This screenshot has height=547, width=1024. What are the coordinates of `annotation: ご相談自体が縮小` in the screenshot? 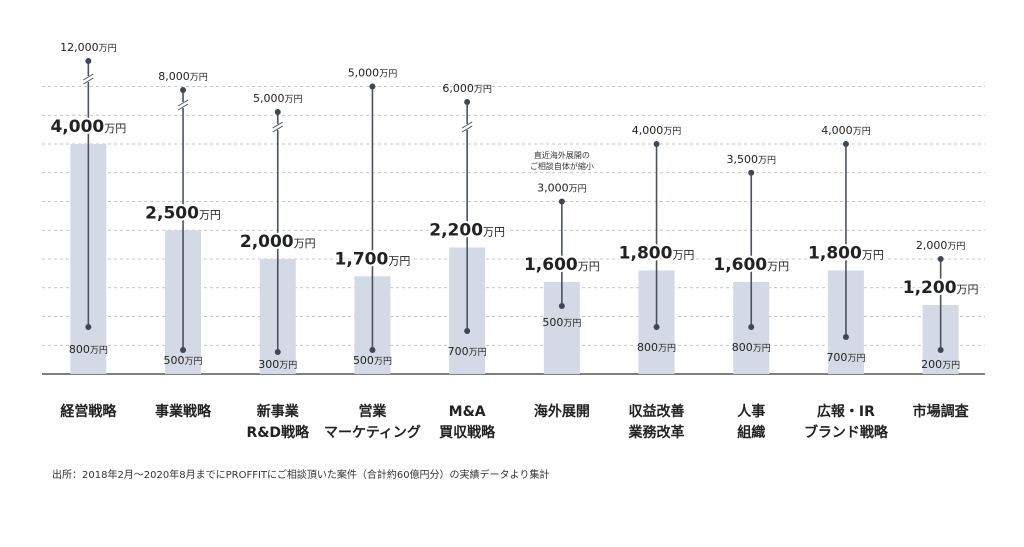 It's located at (562, 166).